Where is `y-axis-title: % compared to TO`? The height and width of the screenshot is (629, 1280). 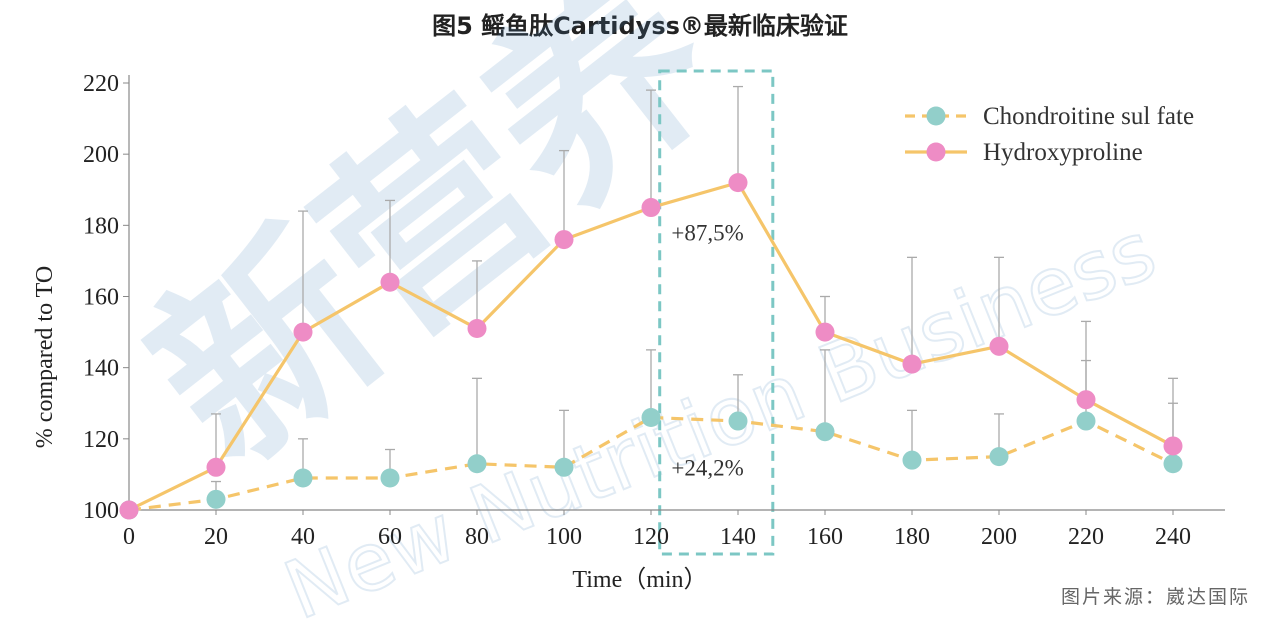
y-axis-title: % compared to TO is located at coordinates (45, 357).